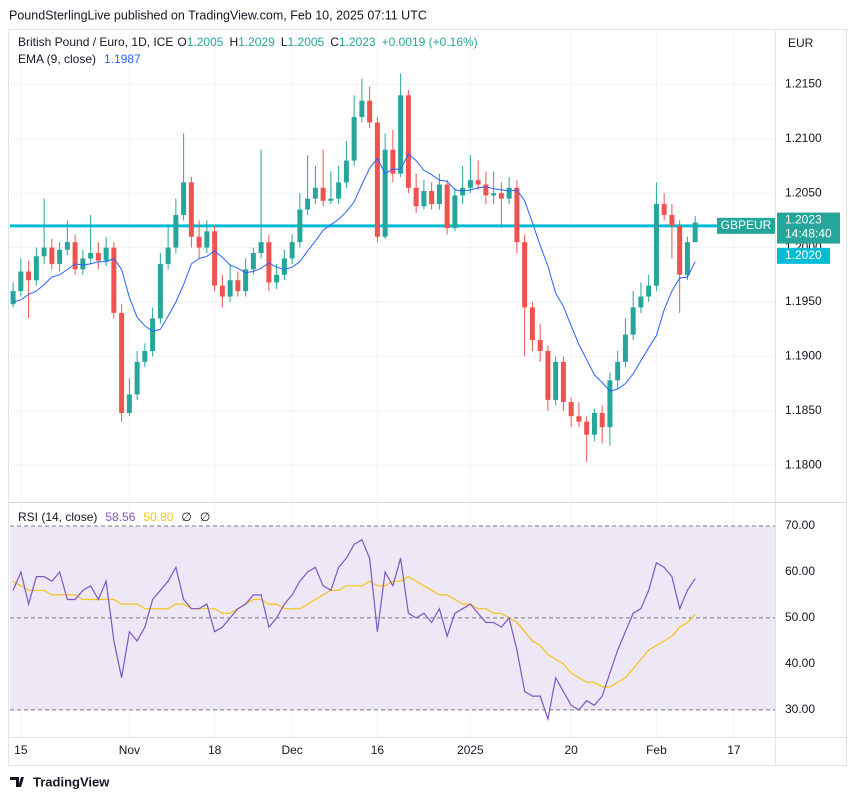  I want to click on legend-text: 1.2023, so click(357, 42).